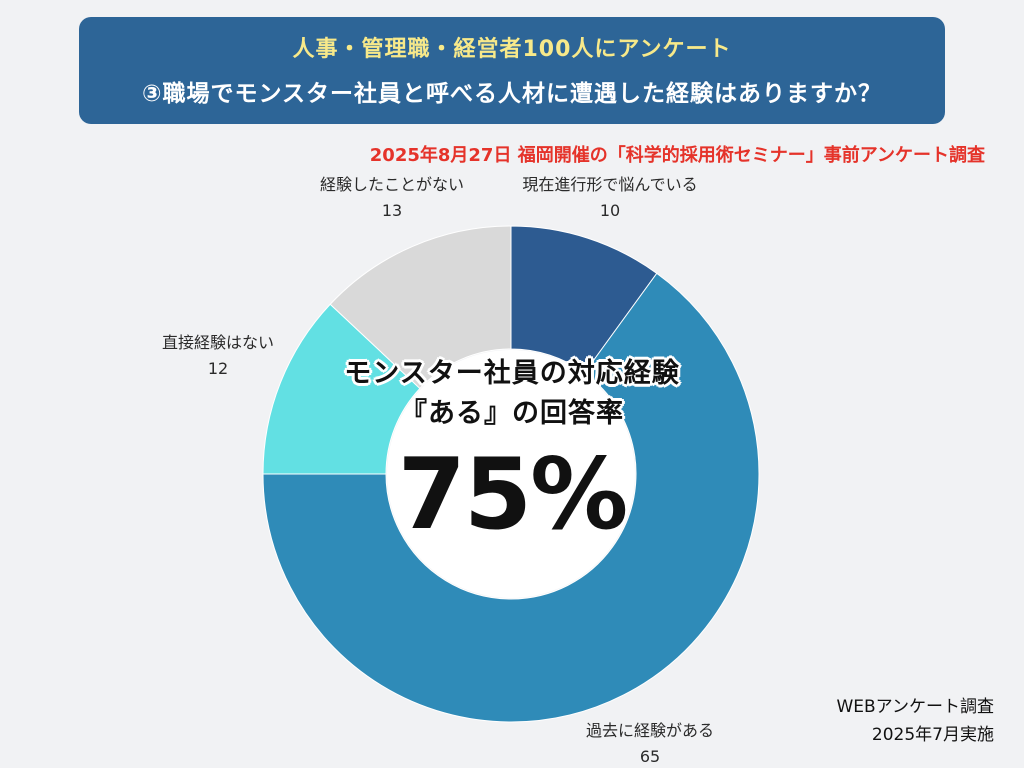  I want to click on slice-label-no-direct: 直接経験はない 12, so click(218, 356).